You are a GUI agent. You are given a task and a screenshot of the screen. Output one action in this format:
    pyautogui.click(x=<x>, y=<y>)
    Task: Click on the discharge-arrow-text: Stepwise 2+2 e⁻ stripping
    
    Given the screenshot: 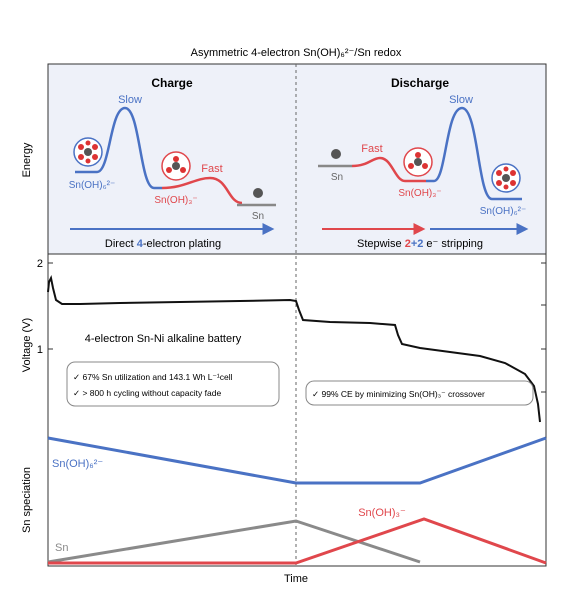 What is the action you would take?
    pyautogui.click(x=420, y=244)
    